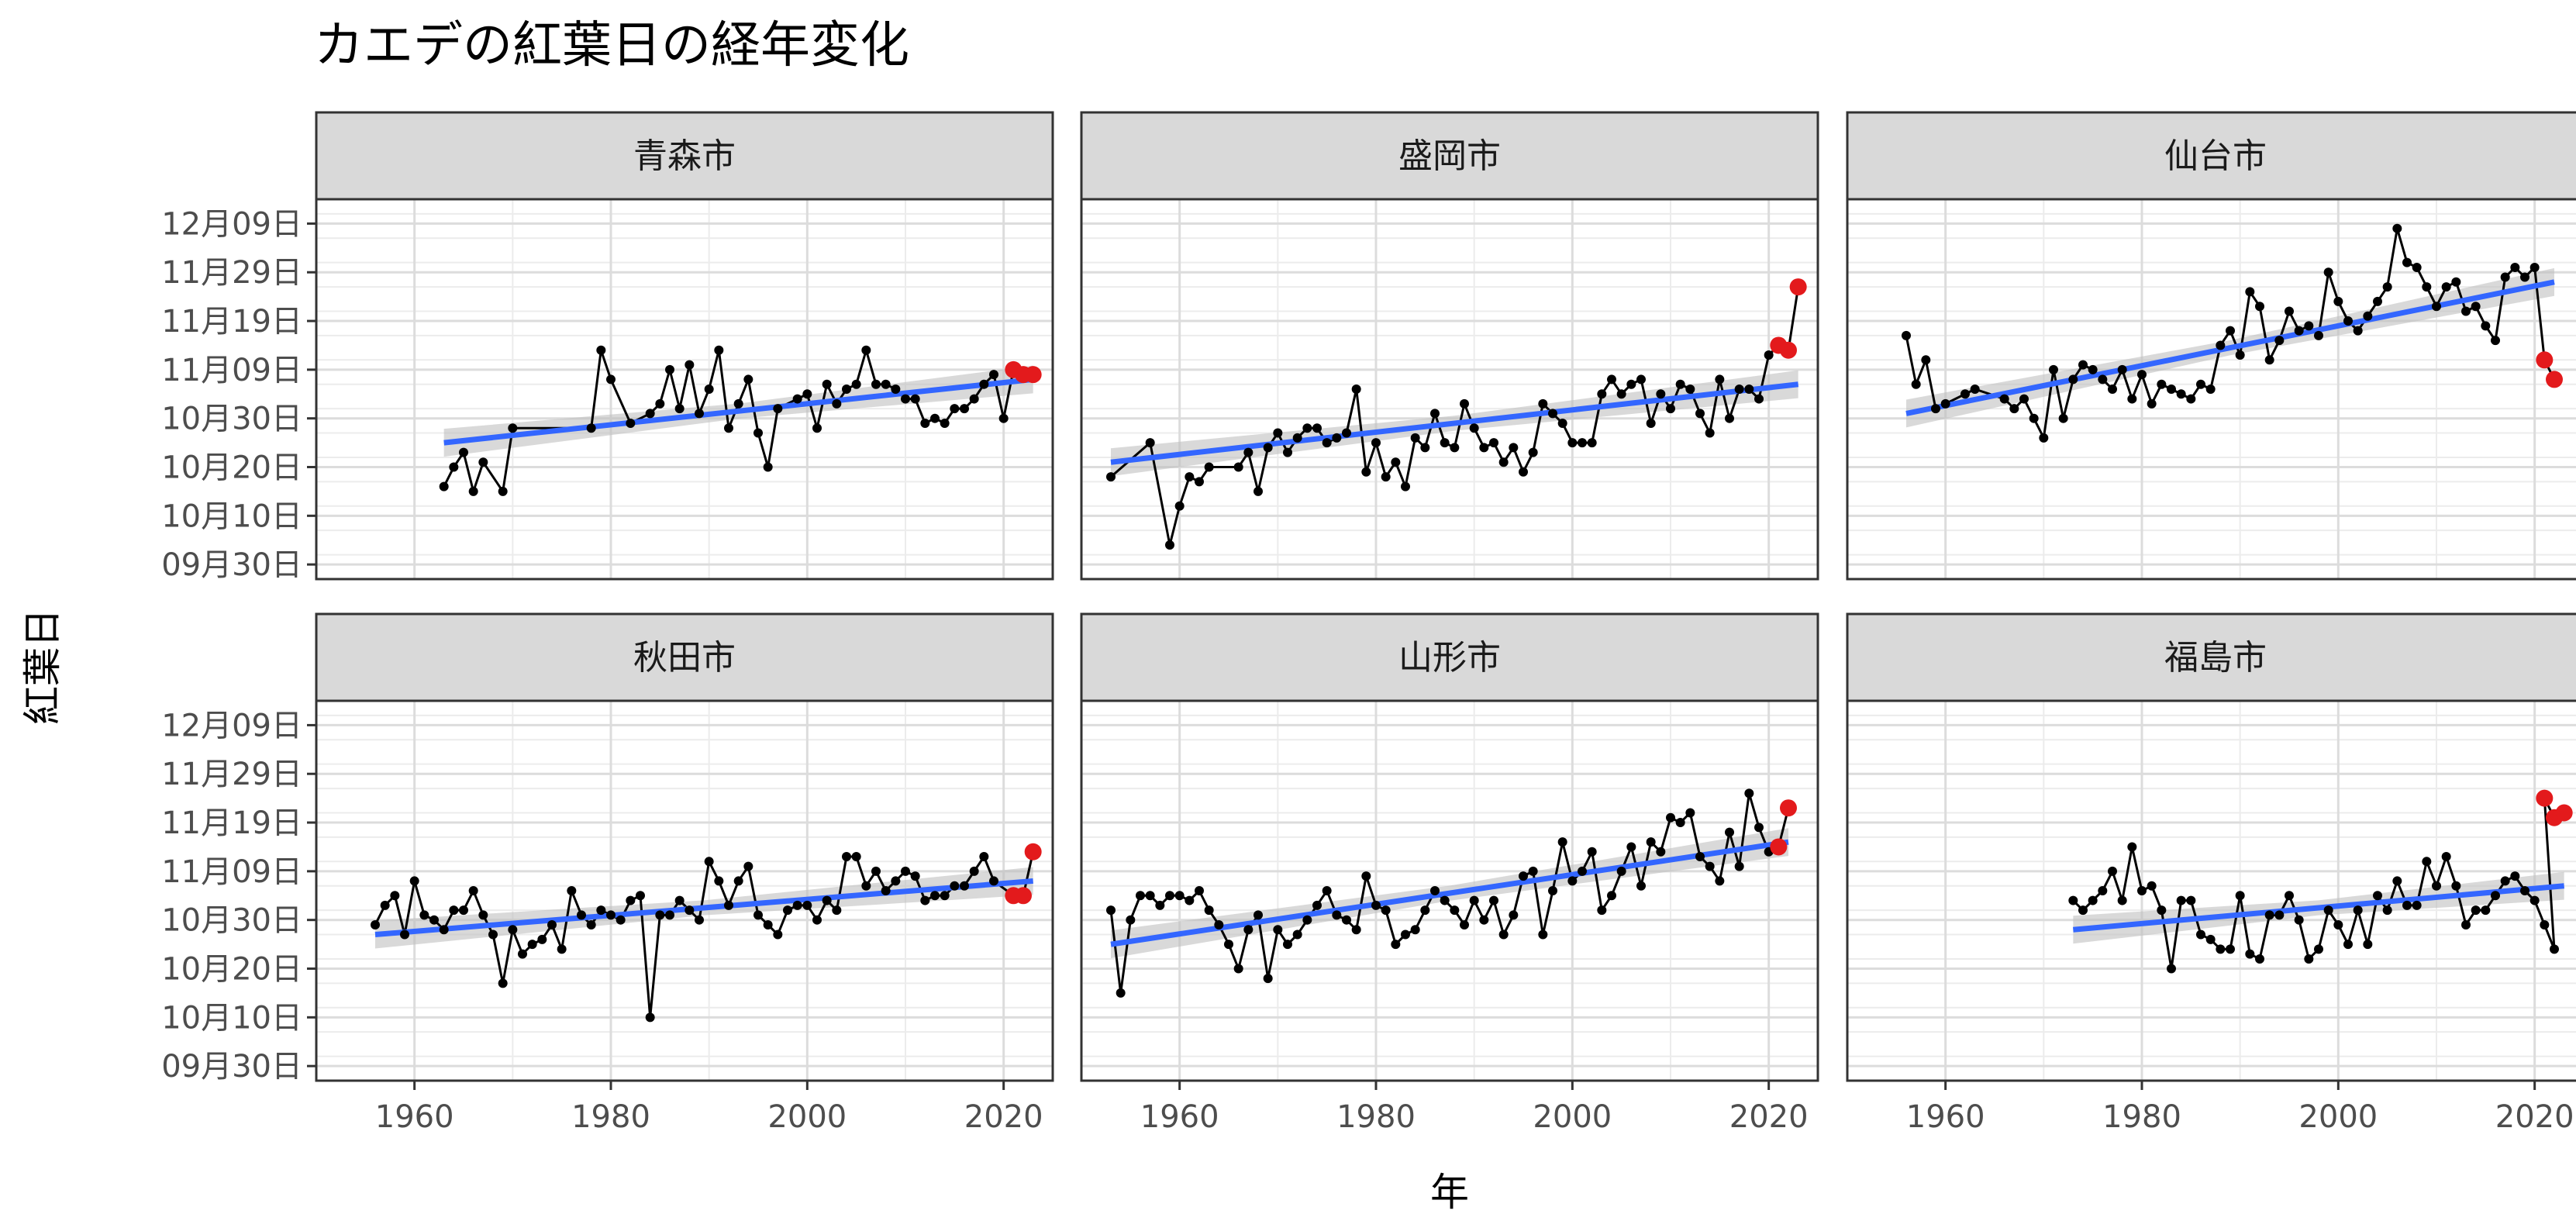 This screenshot has height=1214, width=2576. I want to click on chart-title: カエデの紅葉日の経年変化, so click(611, 45).